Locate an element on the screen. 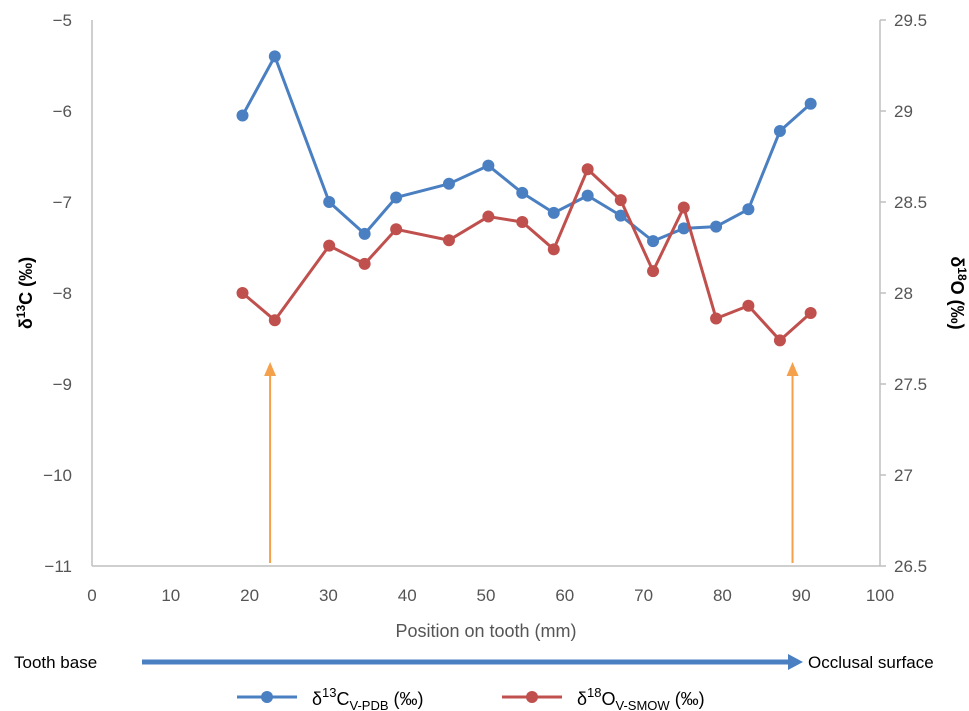 This screenshot has height=711, width=969. x-tick-label: 10 is located at coordinates (170, 595).